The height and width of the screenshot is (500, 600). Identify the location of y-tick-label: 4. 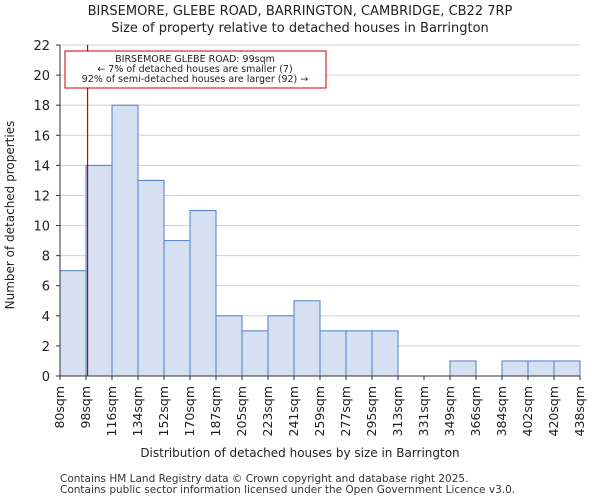
(46, 317).